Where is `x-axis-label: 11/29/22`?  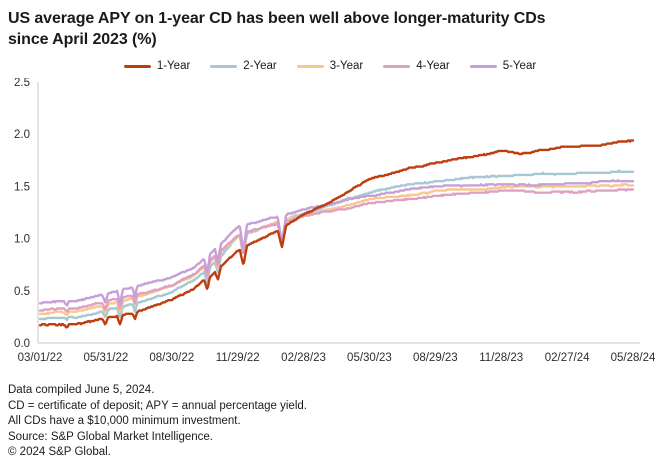
x-axis-label: 11/29/22 is located at coordinates (238, 358).